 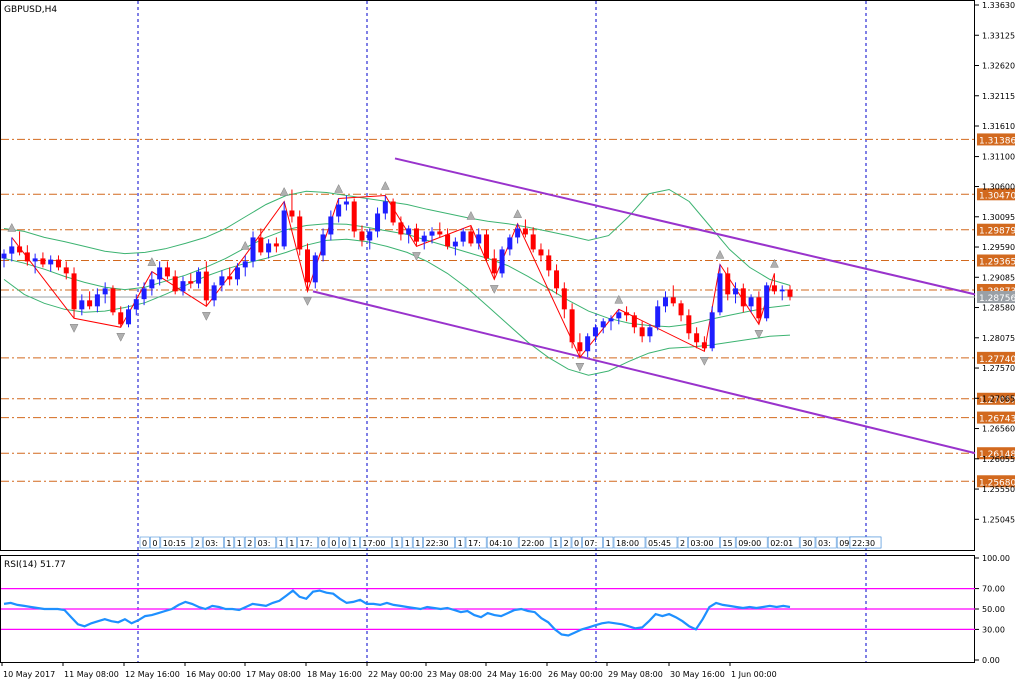 I want to click on channel-line, so click(x=685, y=226).